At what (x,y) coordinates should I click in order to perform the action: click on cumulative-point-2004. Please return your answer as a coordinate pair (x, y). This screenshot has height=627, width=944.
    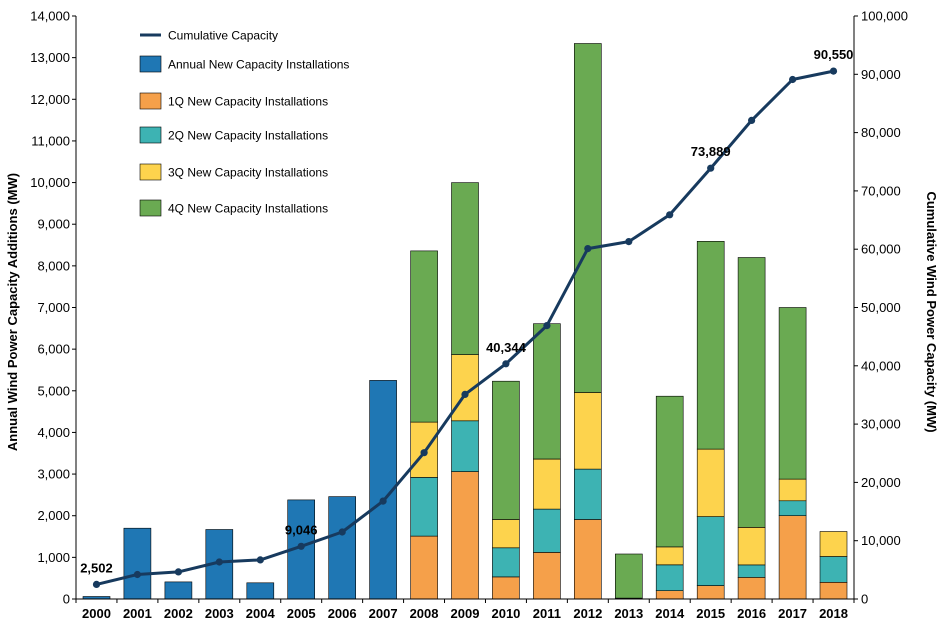
    Looking at the image, I should click on (260, 560).